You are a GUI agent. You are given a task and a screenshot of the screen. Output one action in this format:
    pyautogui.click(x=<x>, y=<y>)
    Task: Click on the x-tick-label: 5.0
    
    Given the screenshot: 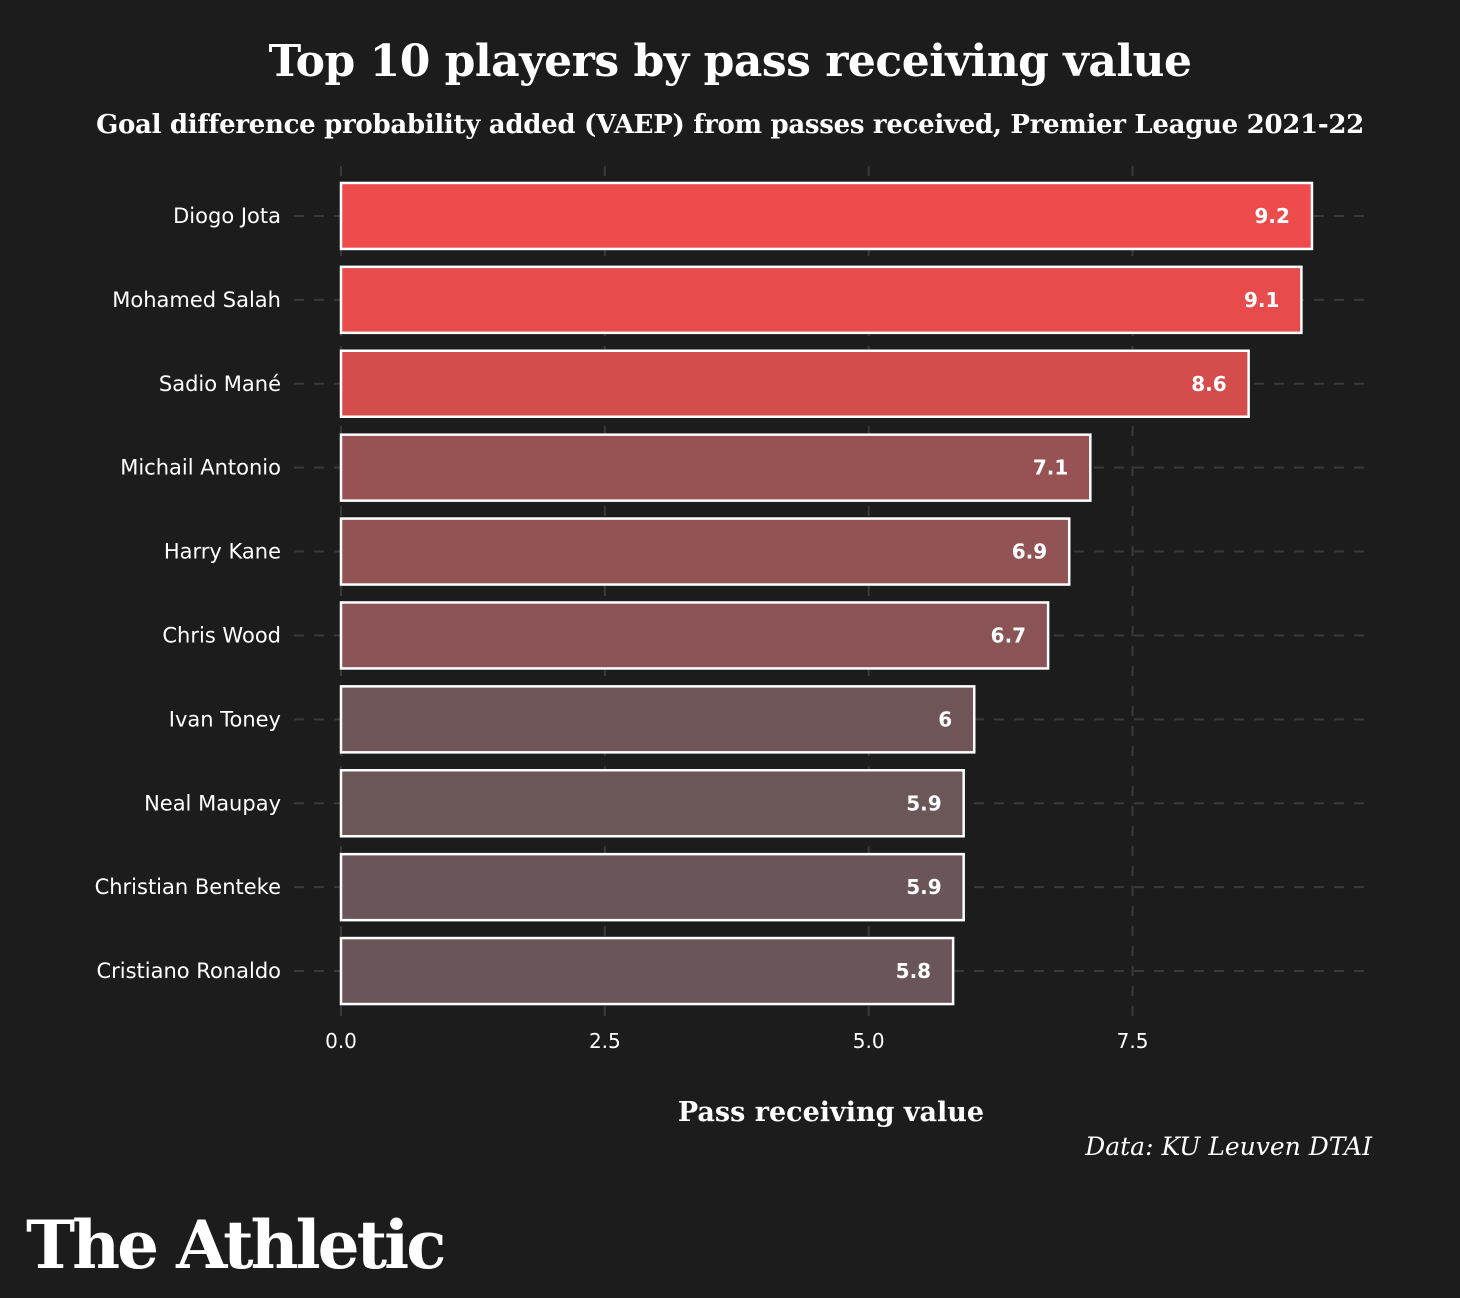 What is the action you would take?
    pyautogui.click(x=869, y=1041)
    